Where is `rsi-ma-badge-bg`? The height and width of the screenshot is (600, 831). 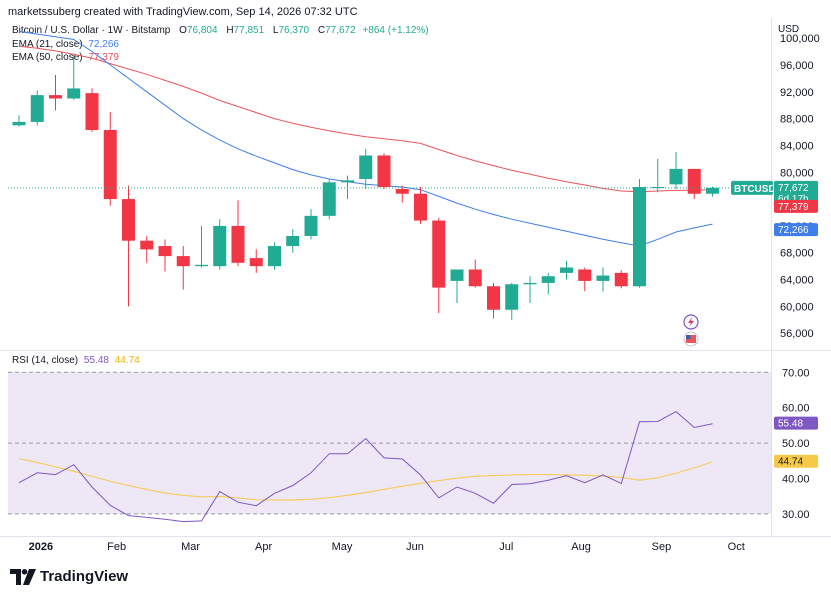
rsi-ma-badge-bg is located at coordinates (796, 461).